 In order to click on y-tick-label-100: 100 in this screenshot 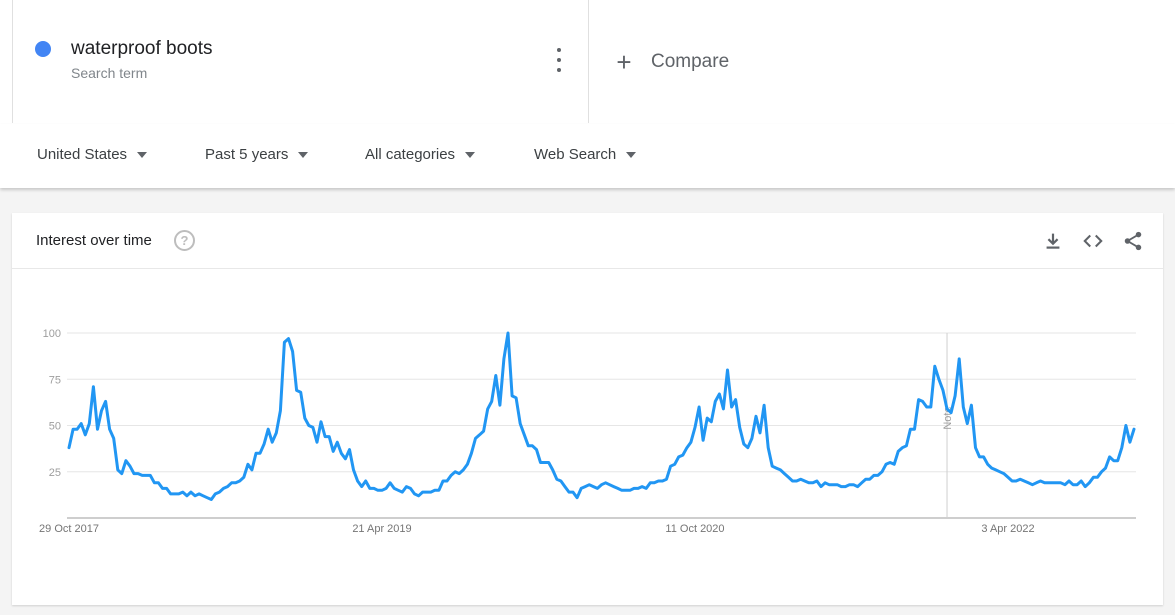, I will do `click(52, 334)`.